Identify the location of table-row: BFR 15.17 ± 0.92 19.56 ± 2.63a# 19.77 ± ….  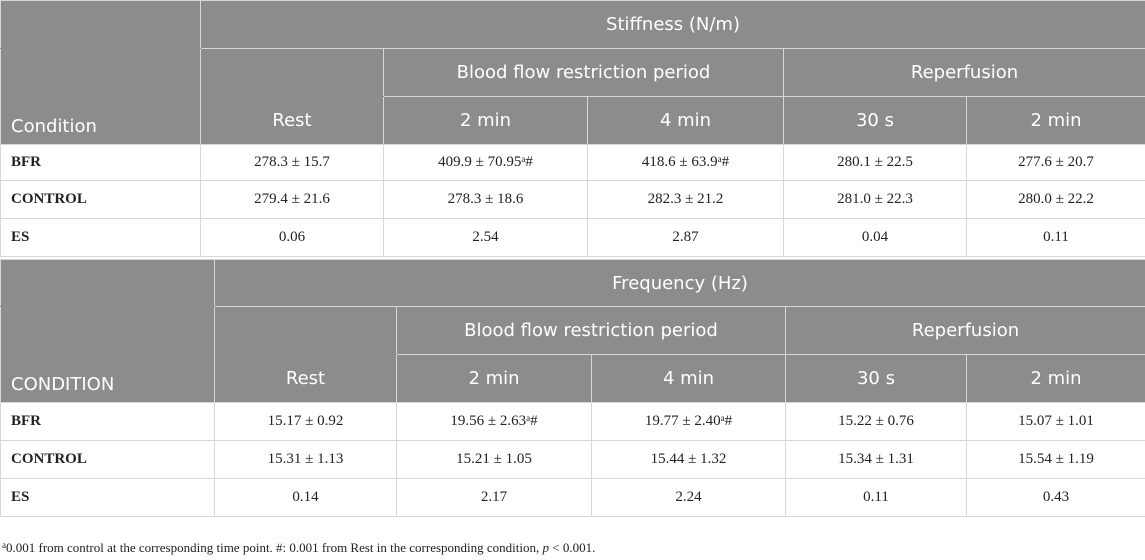
(572, 421).